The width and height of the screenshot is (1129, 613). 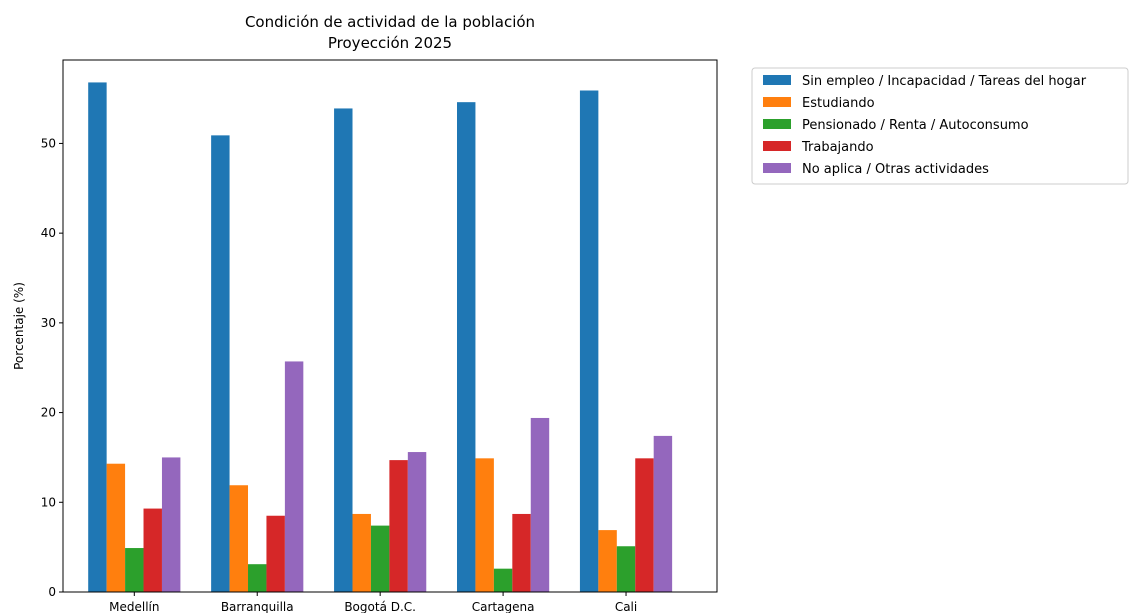 I want to click on y-tick-label: 30, so click(x=48, y=323).